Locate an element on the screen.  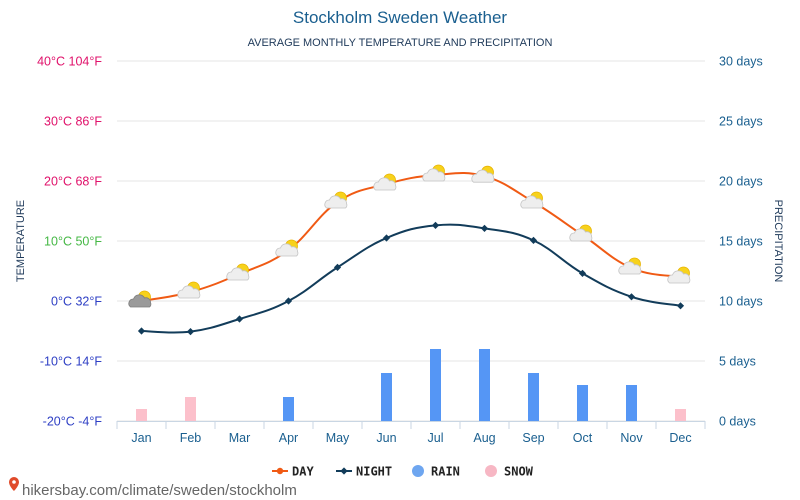
precipitation-tick-label: 25 days is located at coordinates (741, 122).